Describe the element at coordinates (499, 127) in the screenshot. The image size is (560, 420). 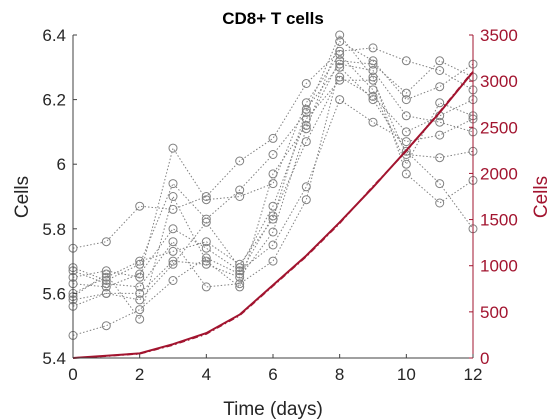
I see `right-y-tick-label: 2500` at that location.